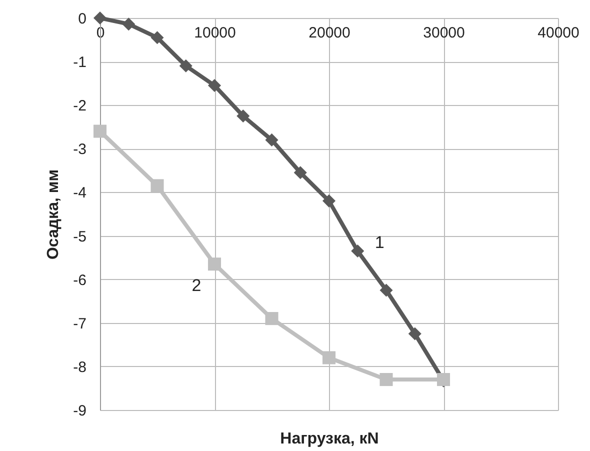 The width and height of the screenshot is (590, 451). Describe the element at coordinates (79, 63) in the screenshot. I see `y-tick-label: -1` at that location.